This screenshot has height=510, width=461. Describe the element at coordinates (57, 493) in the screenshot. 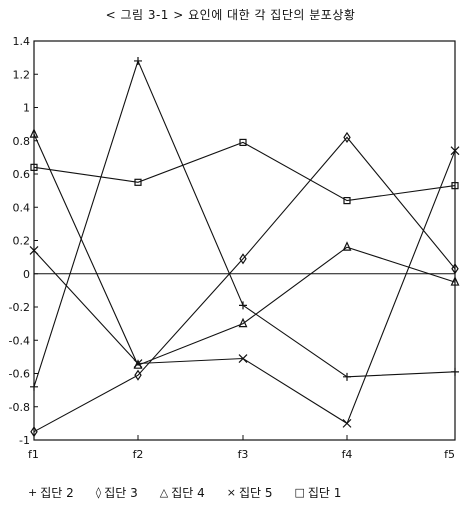

I see `legend-label: 집단 2` at that location.